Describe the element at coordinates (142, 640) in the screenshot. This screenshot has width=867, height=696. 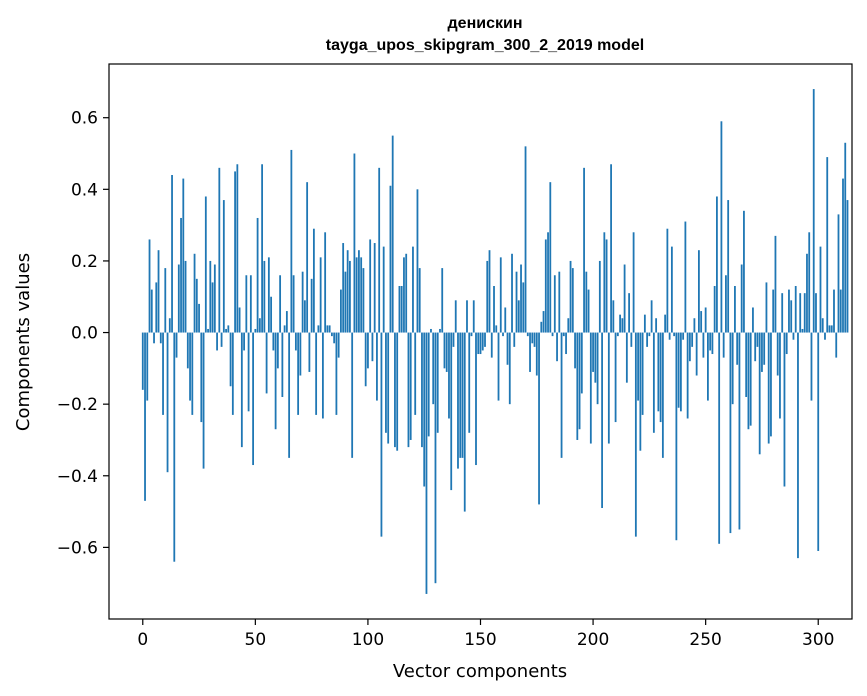
I see `x-tick-label: 0` at that location.